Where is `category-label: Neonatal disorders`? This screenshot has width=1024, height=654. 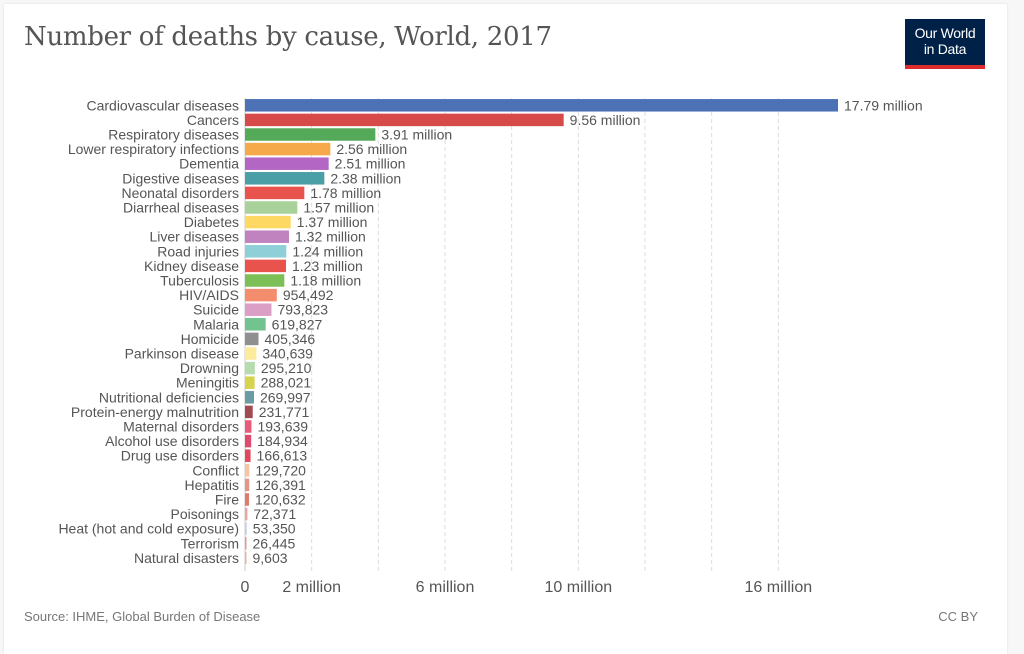 category-label: Neonatal disorders is located at coordinates (180, 193).